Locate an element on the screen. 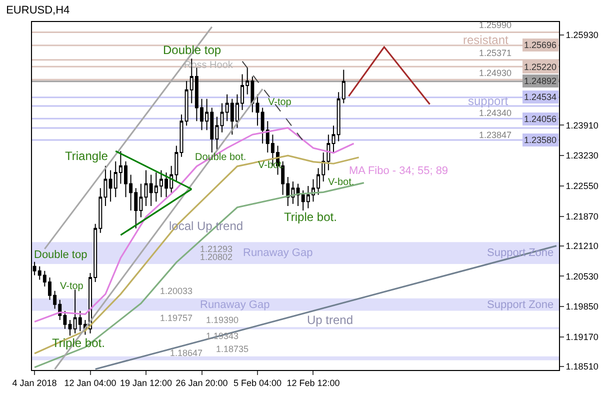 Image resolution: width=610 pixels, height=400 pixels. ref-line-label: 1.24534 is located at coordinates (540, 97).